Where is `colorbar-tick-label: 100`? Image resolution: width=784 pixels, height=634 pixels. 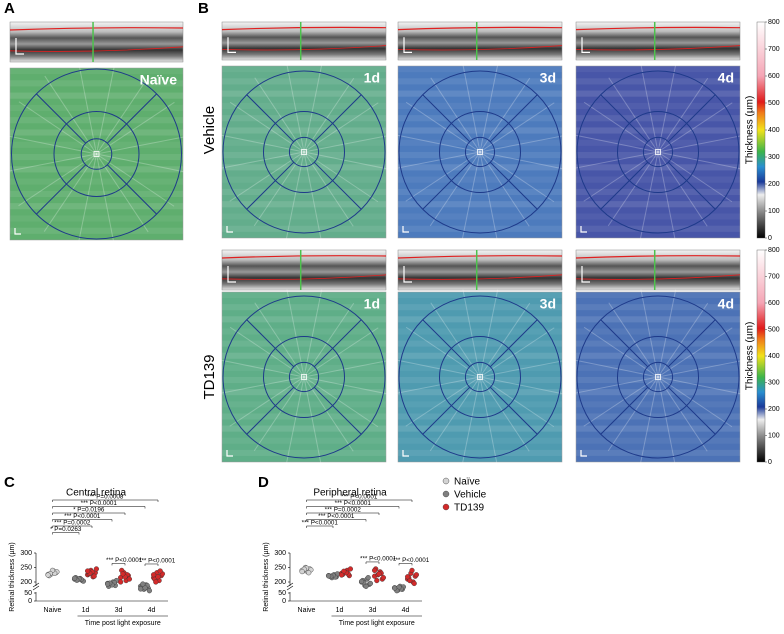
colorbar-tick-label: 100 is located at coordinates (774, 435).